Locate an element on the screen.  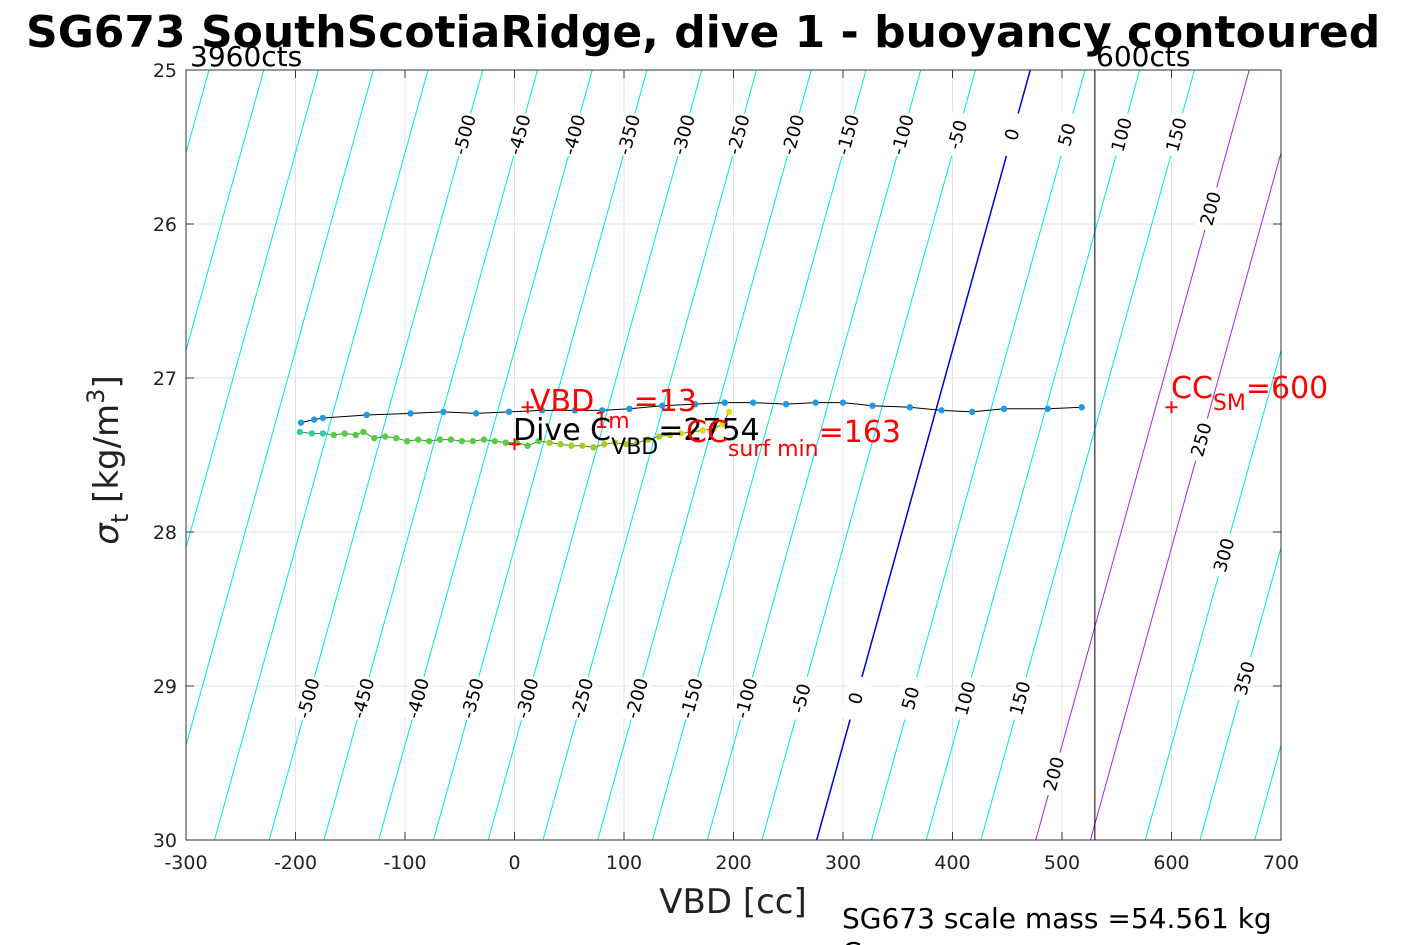
y-tick-label: 26 is located at coordinates (165, 225).